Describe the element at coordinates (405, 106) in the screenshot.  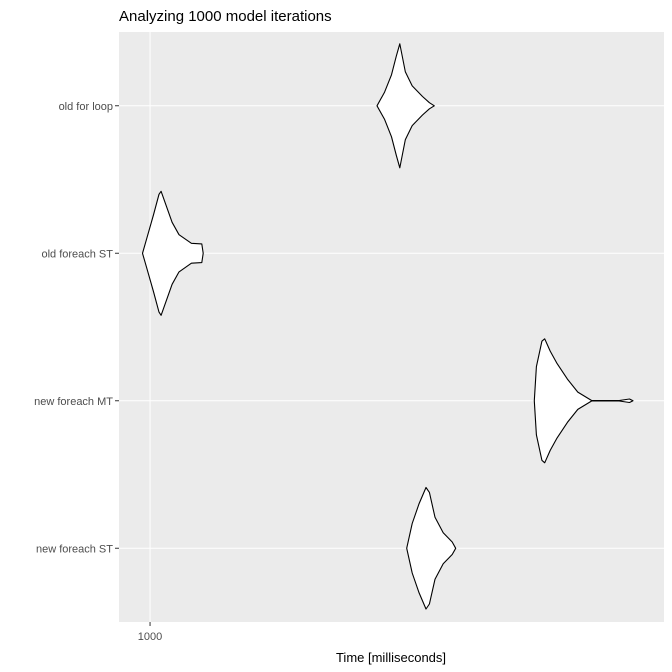
I see `violin-old-for-loop` at that location.